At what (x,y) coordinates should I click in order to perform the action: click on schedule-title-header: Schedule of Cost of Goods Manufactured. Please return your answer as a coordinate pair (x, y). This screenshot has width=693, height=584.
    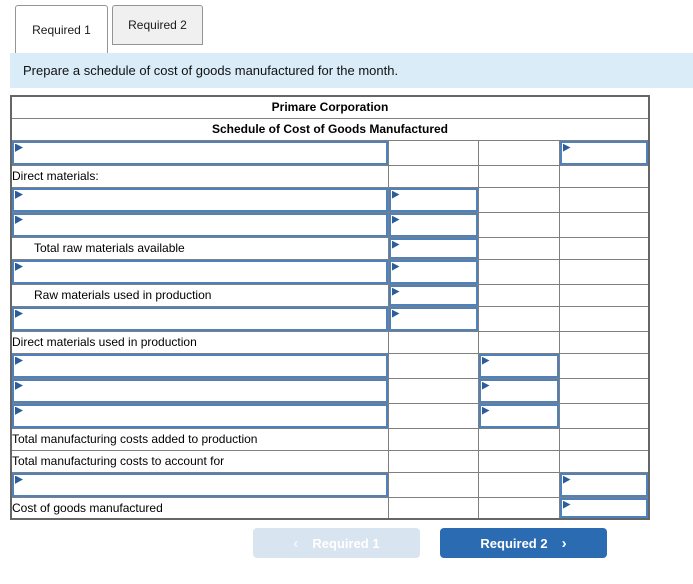
    Looking at the image, I should click on (330, 129).